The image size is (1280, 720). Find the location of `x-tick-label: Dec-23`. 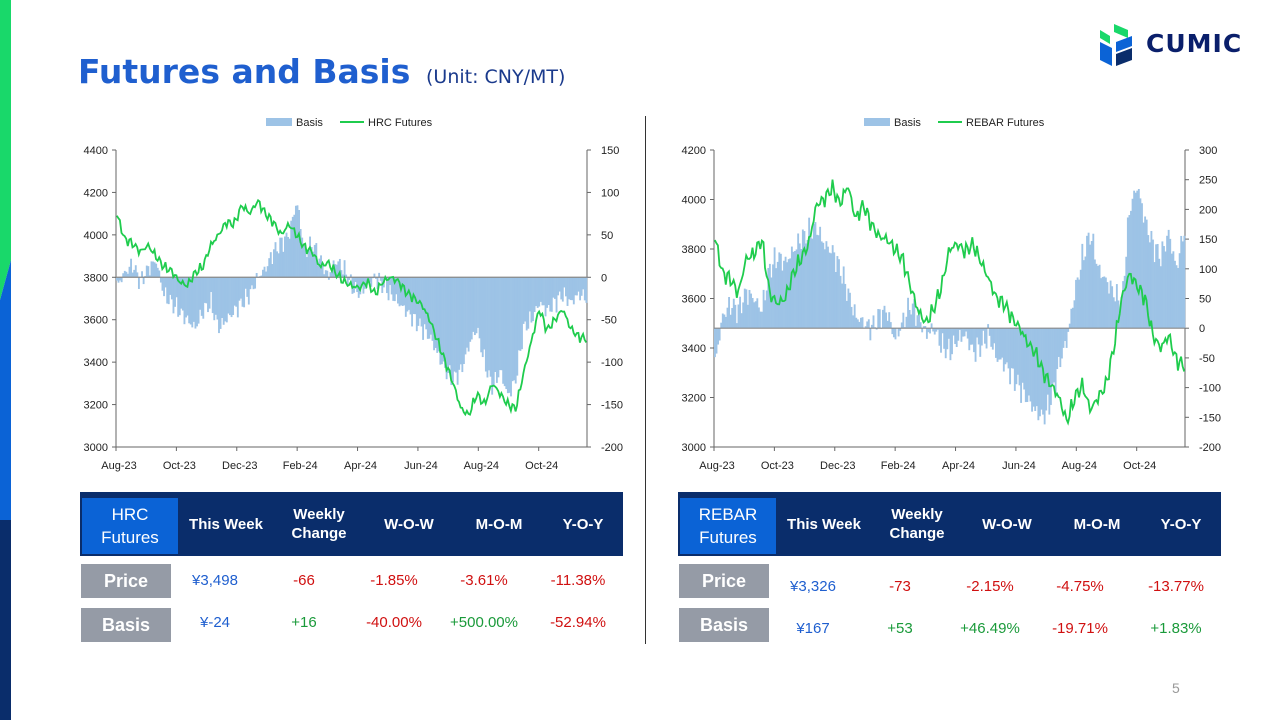

x-tick-label: Dec-23 is located at coordinates (239, 466).